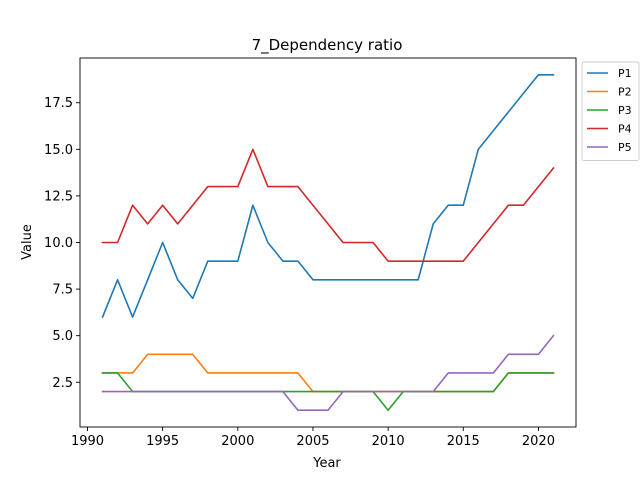  What do you see at coordinates (328, 373) in the screenshot?
I see `series-line-p5` at bounding box center [328, 373].